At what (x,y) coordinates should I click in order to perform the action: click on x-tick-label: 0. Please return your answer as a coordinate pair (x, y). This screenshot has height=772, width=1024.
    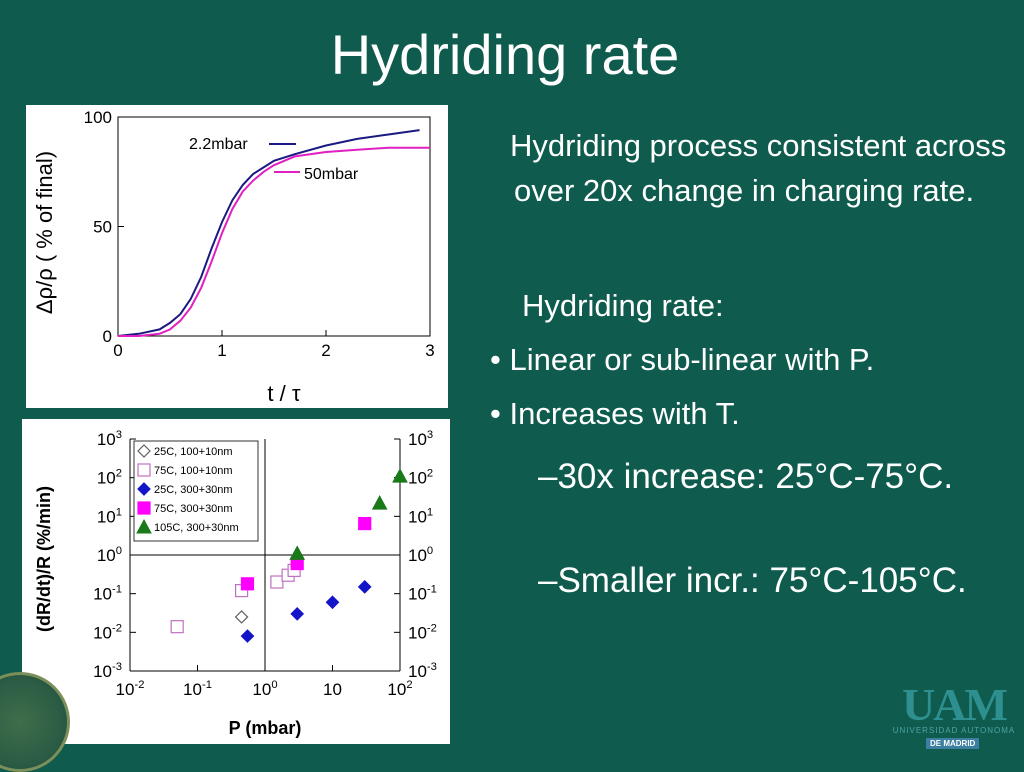
    Looking at the image, I should click on (117, 350).